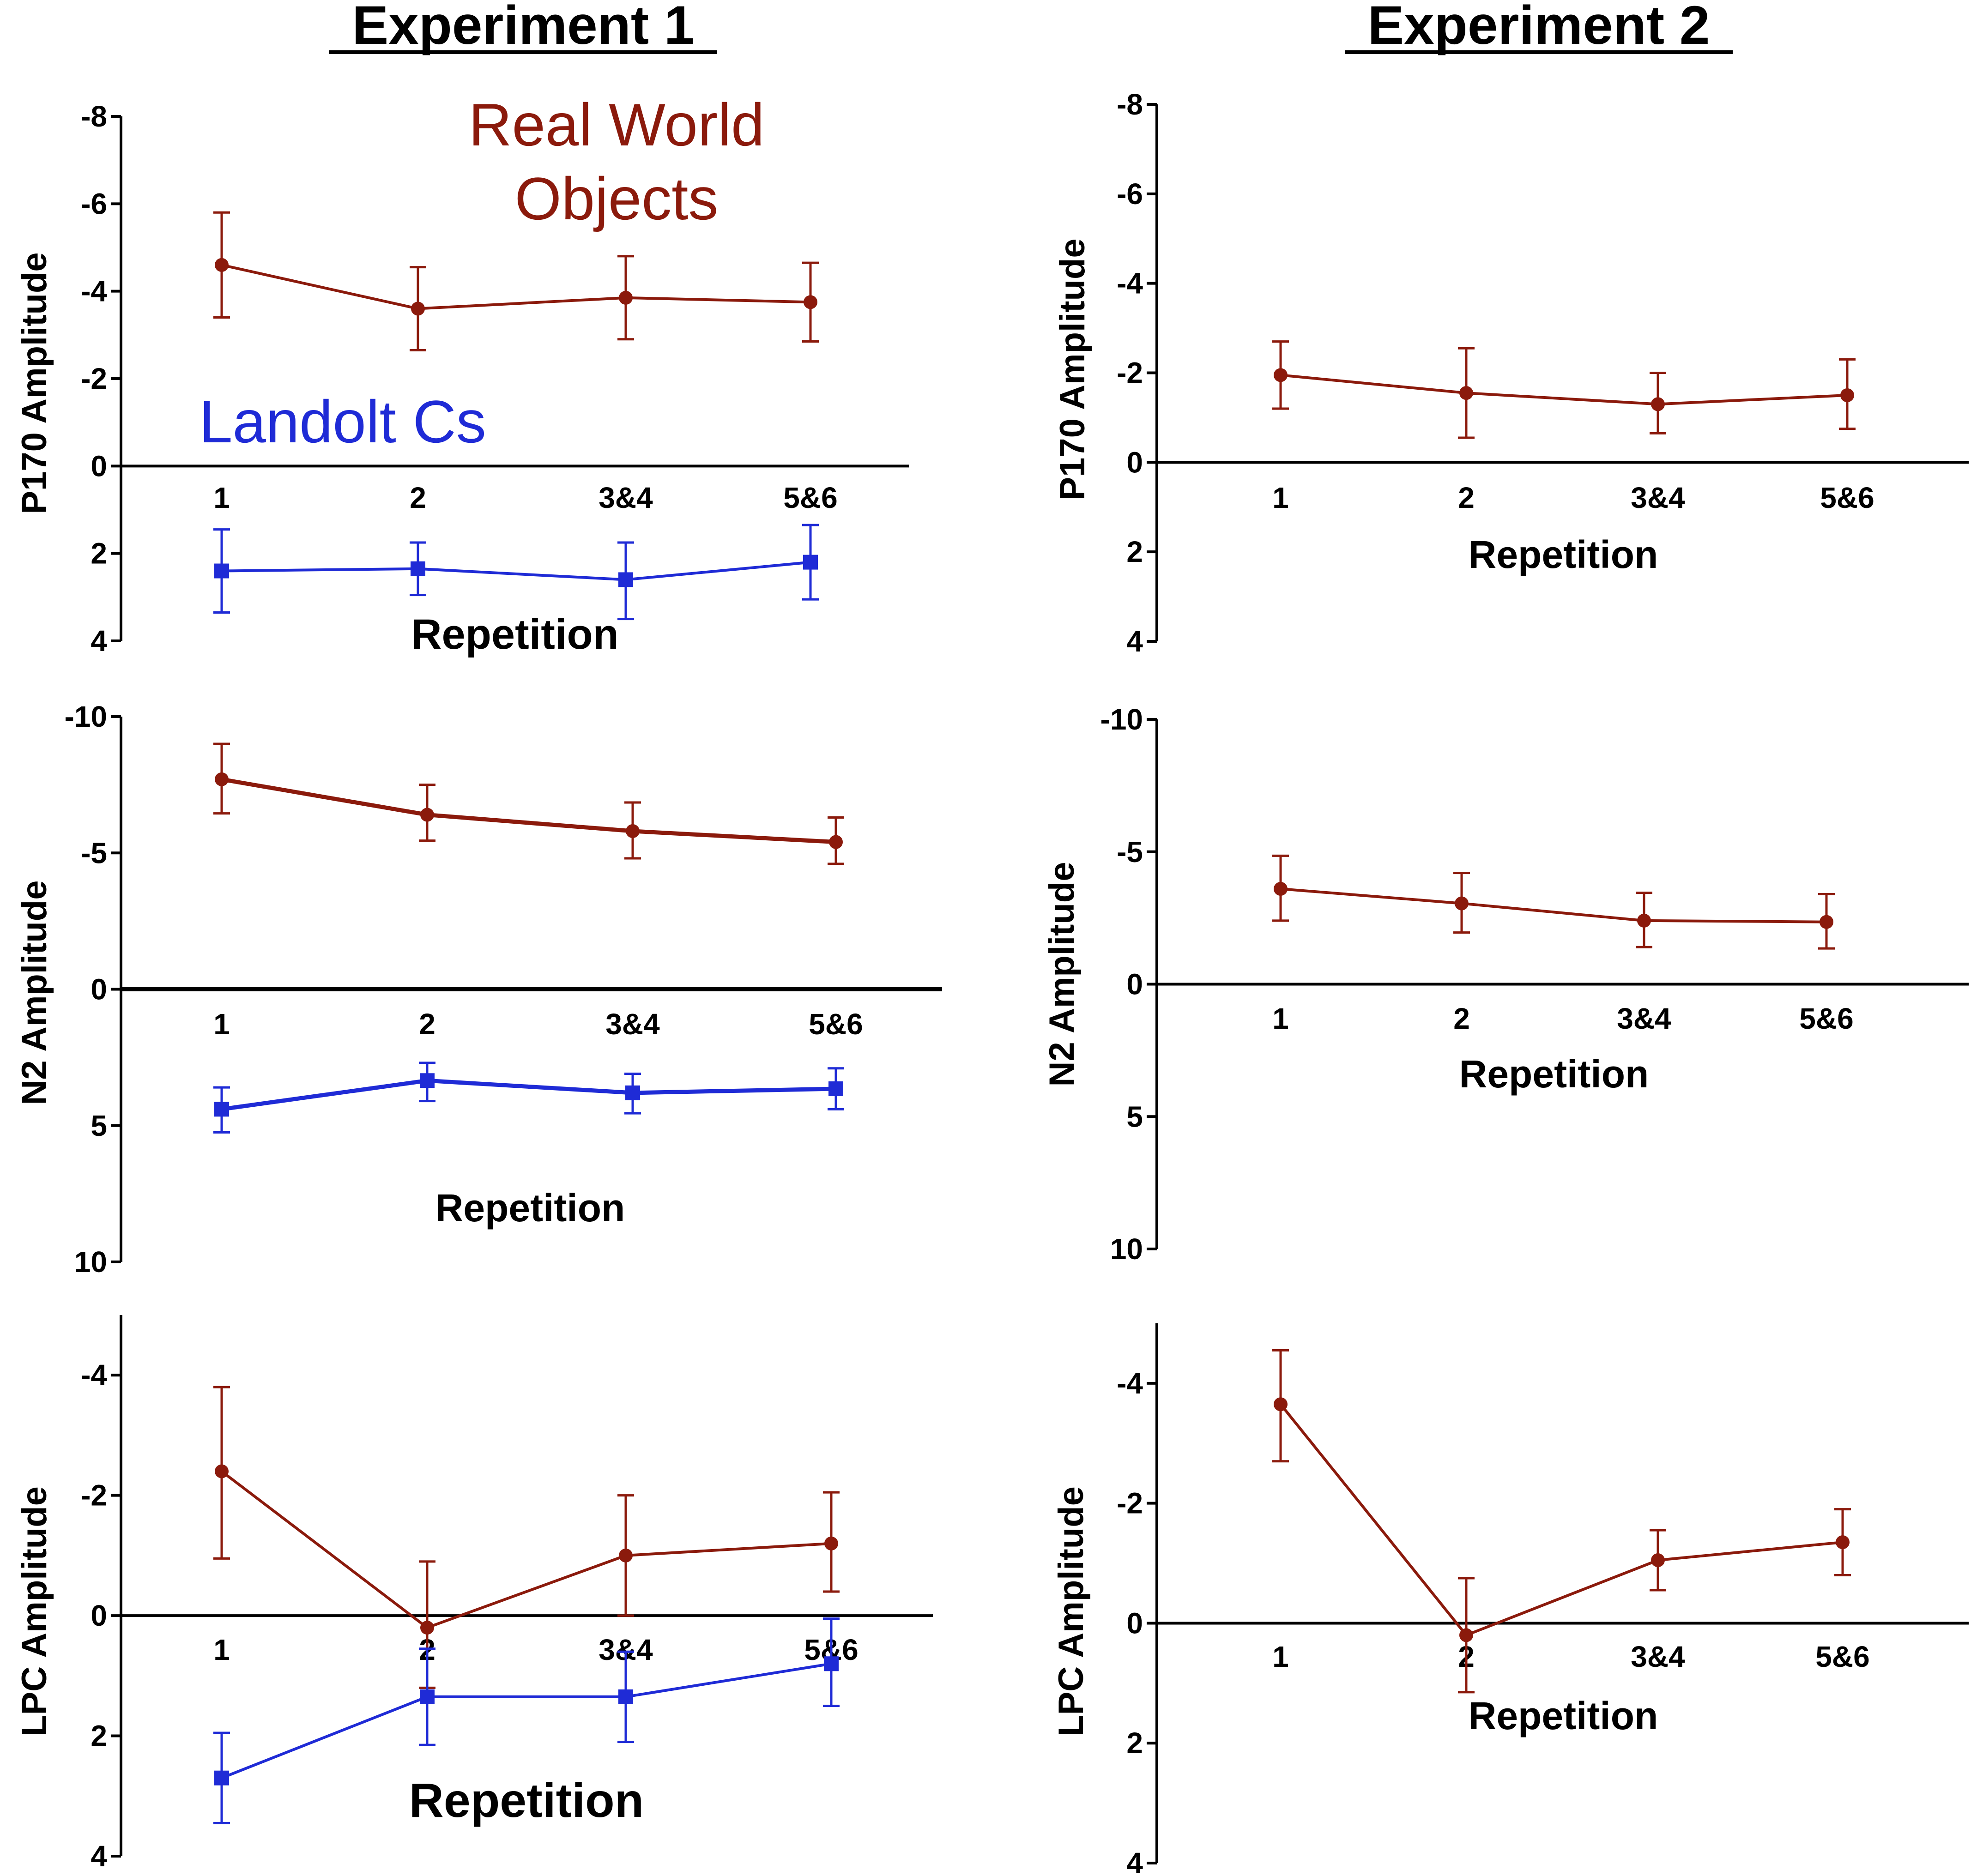  What do you see at coordinates (1071, 1611) in the screenshot?
I see `y-axis-label: LPC Amplitude` at bounding box center [1071, 1611].